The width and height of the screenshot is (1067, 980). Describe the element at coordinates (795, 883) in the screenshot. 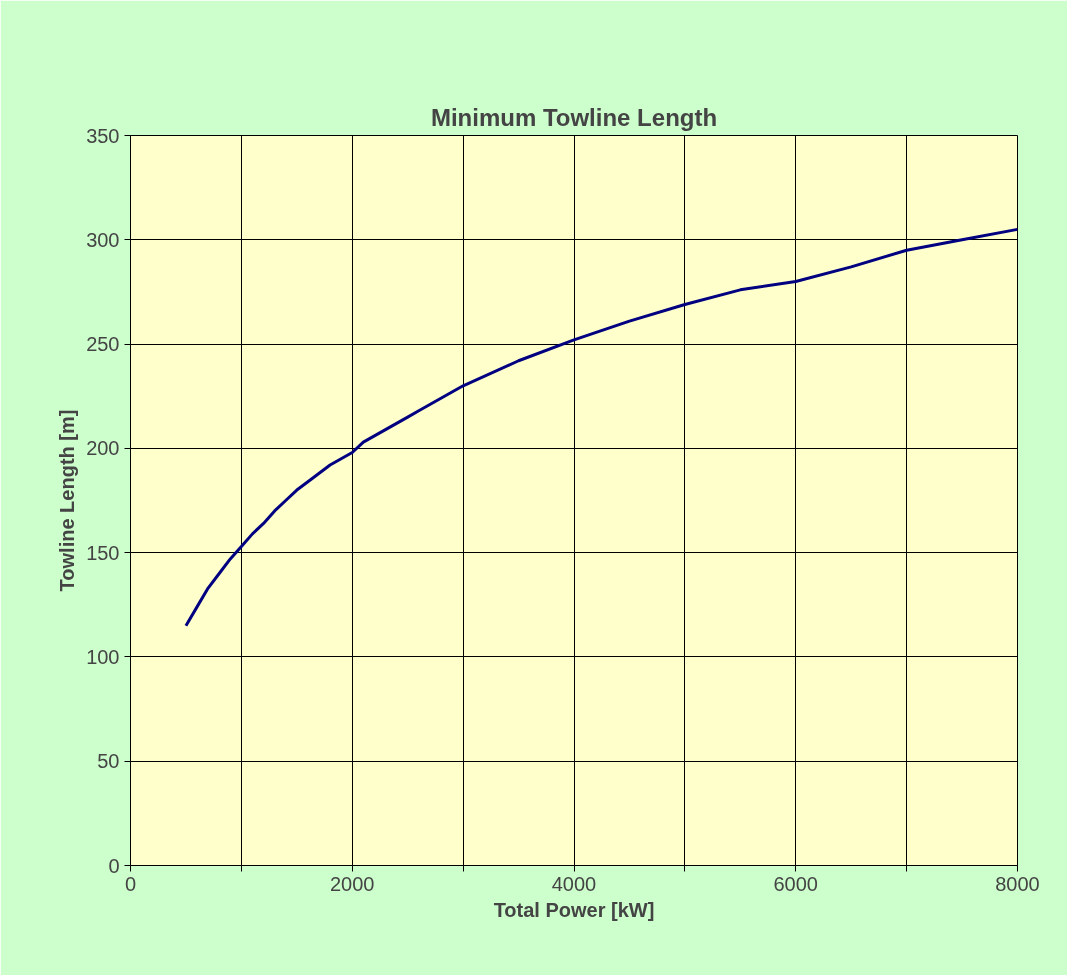

I see `x-tick-label: 6000` at that location.